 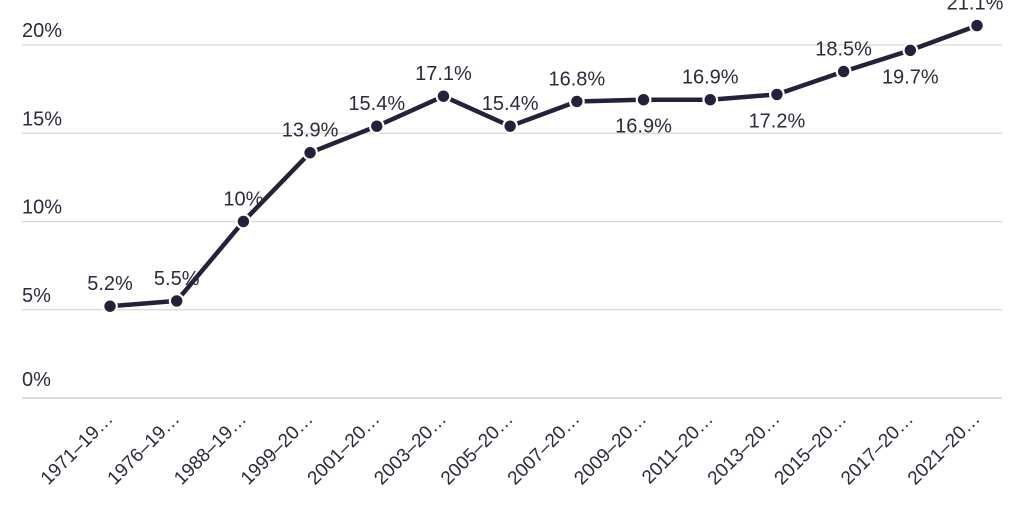 What do you see at coordinates (42, 119) in the screenshot?
I see `y-tick-label-3: 15%` at bounding box center [42, 119].